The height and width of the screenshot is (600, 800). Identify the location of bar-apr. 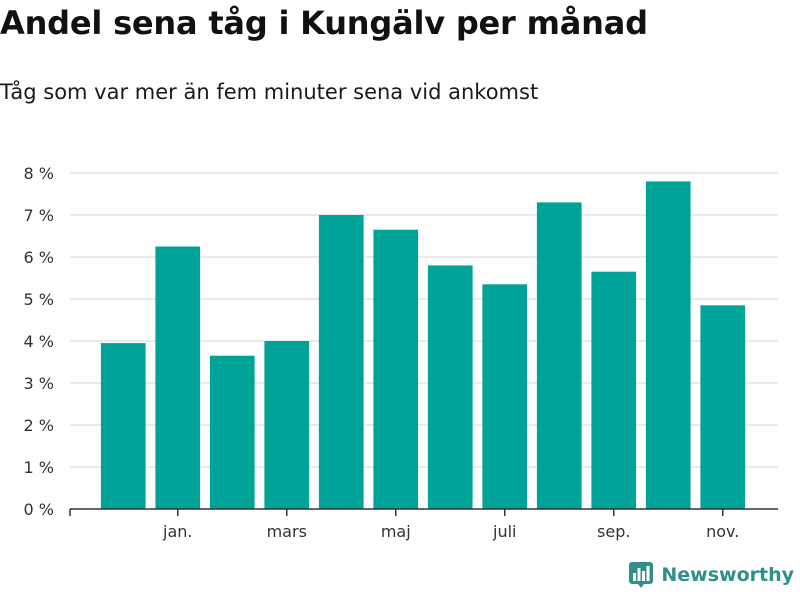
(341, 362).